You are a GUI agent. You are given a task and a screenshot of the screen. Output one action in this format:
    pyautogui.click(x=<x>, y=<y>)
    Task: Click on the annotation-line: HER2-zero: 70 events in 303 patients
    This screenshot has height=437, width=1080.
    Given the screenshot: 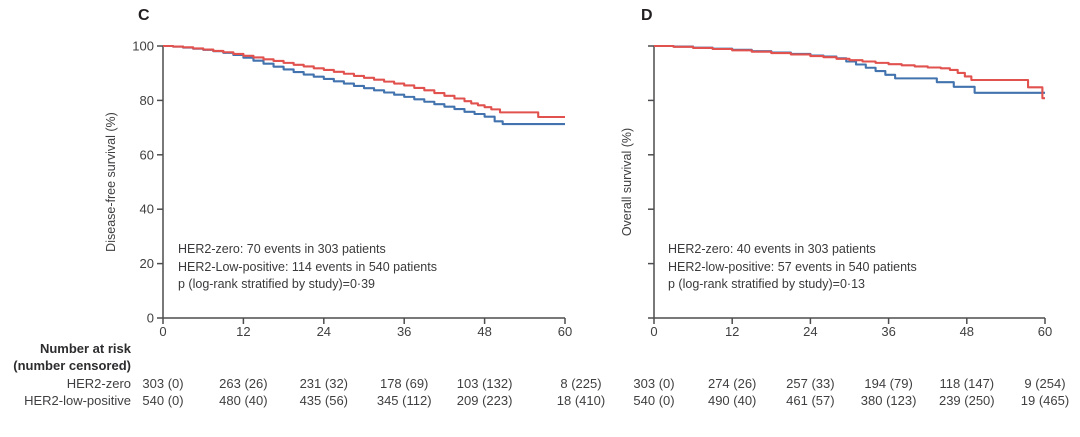 What is the action you would take?
    pyautogui.click(x=282, y=249)
    